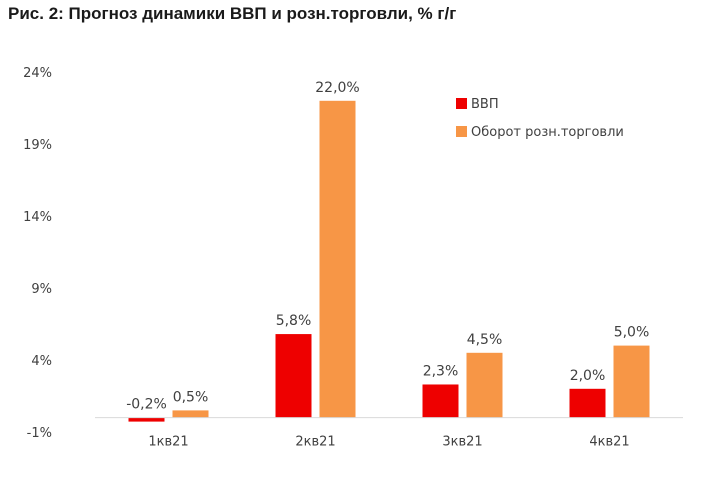 The height and width of the screenshot is (482, 728). What do you see at coordinates (462, 442) in the screenshot?
I see `x-tick-label: 3кв21` at bounding box center [462, 442].